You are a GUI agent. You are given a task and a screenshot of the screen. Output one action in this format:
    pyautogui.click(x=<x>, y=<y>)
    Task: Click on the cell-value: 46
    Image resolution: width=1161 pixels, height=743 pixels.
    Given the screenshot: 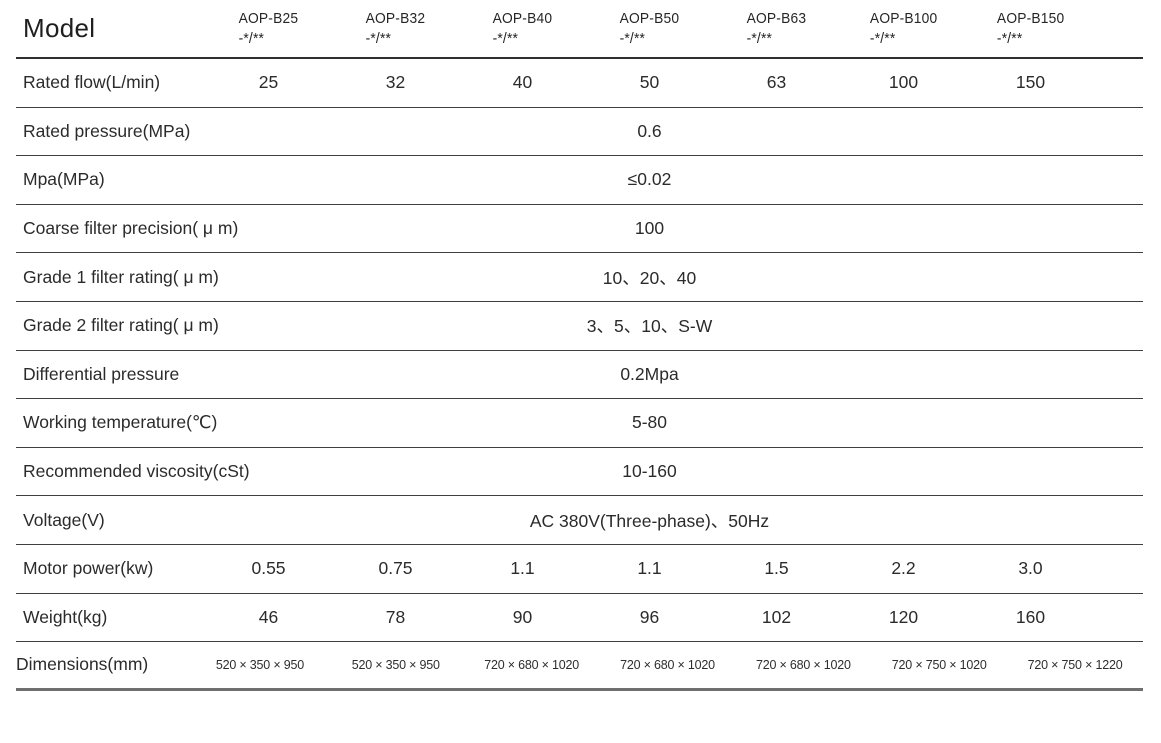 What is the action you would take?
    pyautogui.click(x=268, y=616)
    